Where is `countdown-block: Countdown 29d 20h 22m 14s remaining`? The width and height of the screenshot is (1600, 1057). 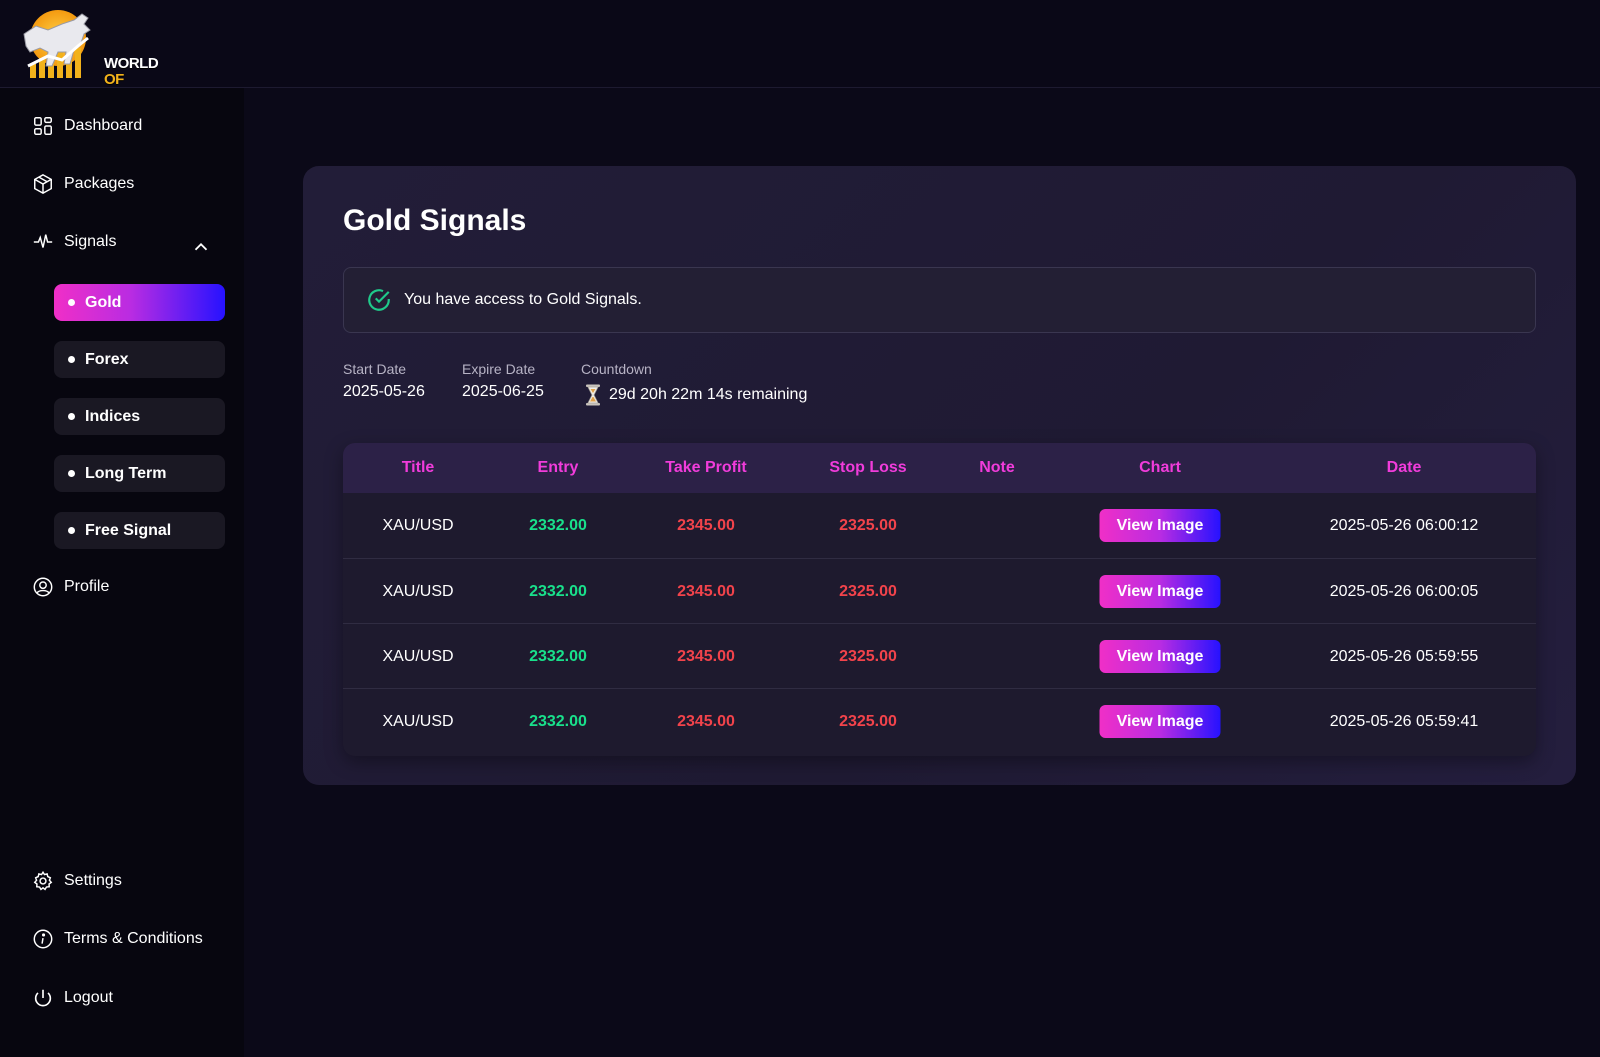 countdown-block: Countdown 29d 20h 22m 14s remaining is located at coordinates (694, 383).